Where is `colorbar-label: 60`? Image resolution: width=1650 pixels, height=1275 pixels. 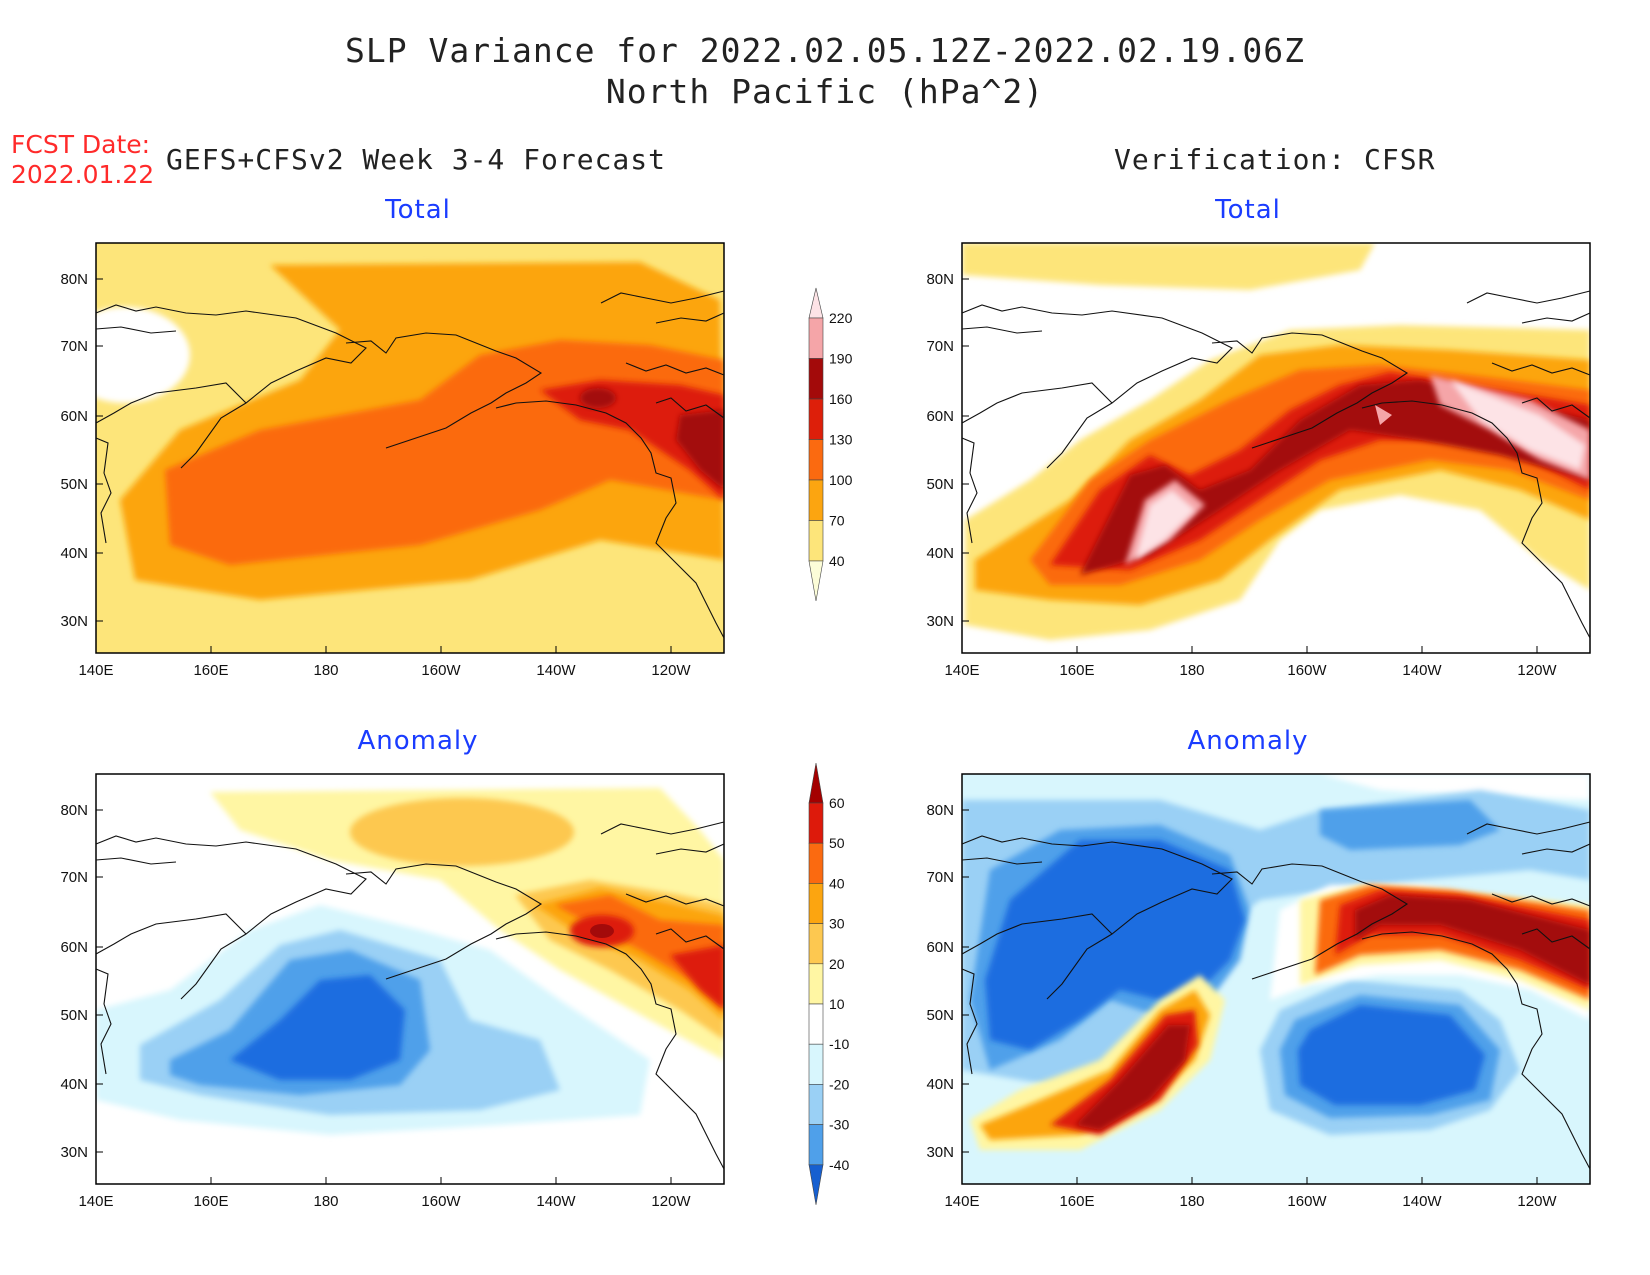
colorbar-label: 60 is located at coordinates (837, 803).